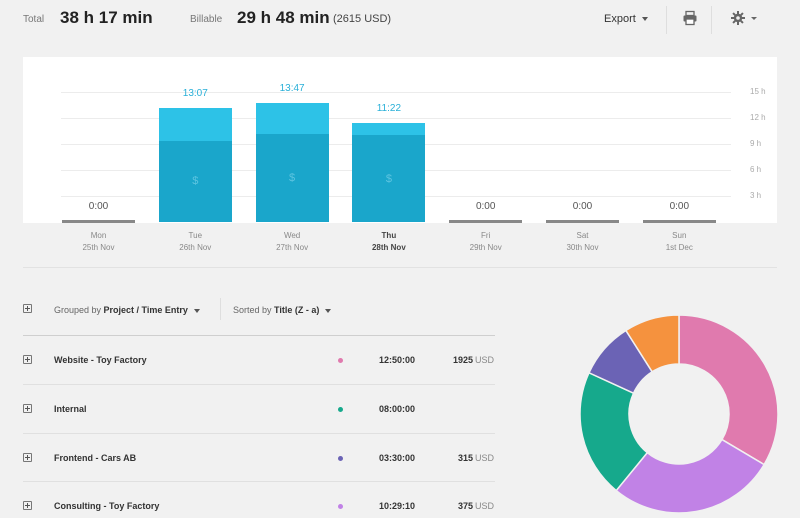 Image resolution: width=800 pixels, height=518 pixels. Describe the element at coordinates (462, 360) in the screenshot. I see `amount-value: 1925` at that location.